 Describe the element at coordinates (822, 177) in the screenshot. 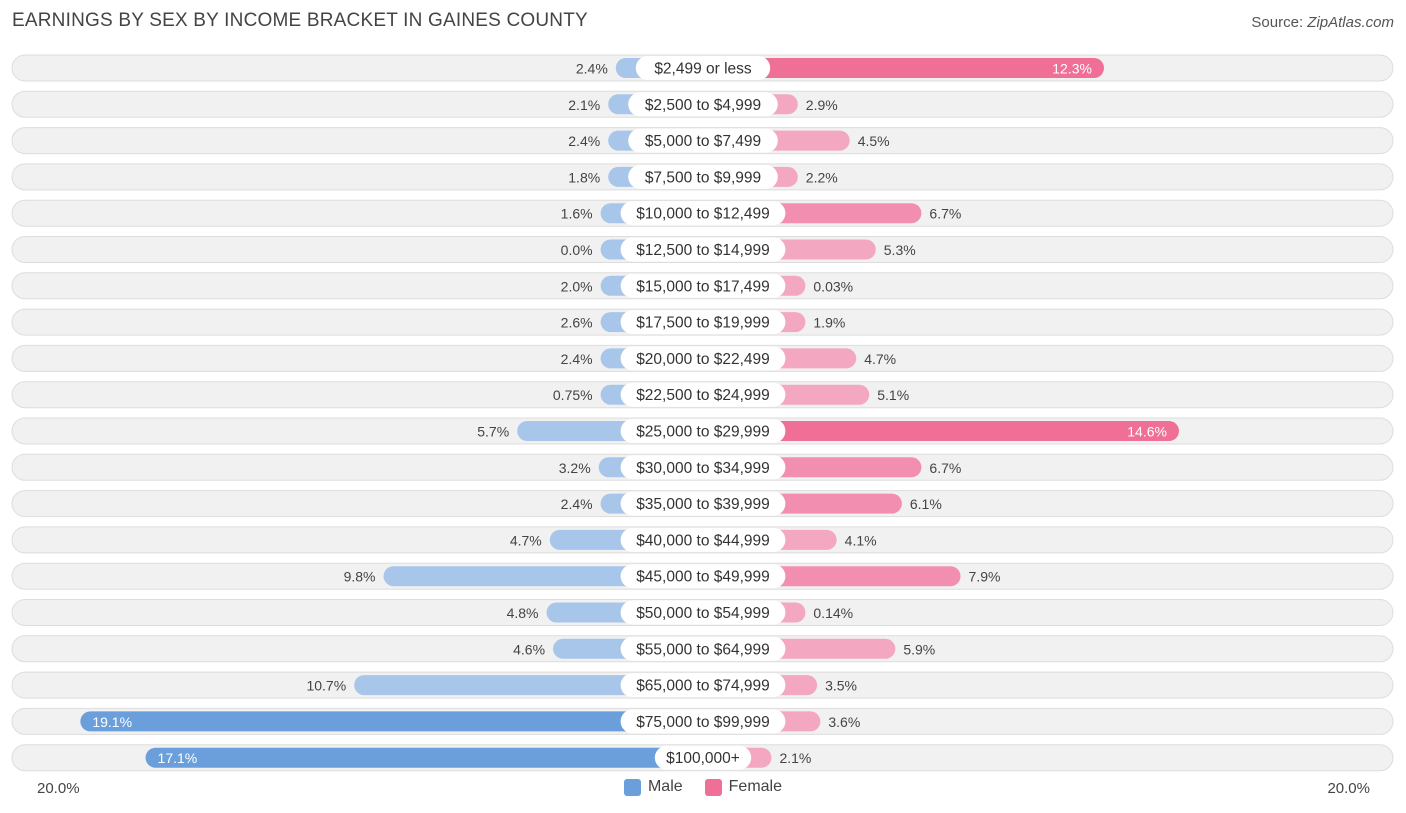

I see `female-value-label: 2.2%` at that location.